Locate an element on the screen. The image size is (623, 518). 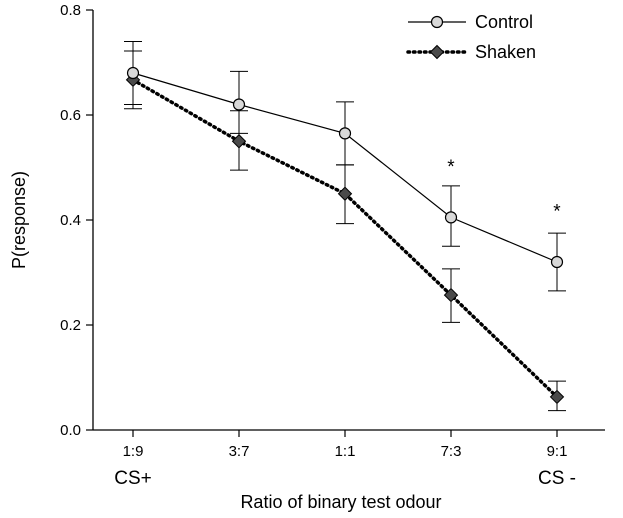
x-tick-label: 7:3 is located at coordinates (451, 451).